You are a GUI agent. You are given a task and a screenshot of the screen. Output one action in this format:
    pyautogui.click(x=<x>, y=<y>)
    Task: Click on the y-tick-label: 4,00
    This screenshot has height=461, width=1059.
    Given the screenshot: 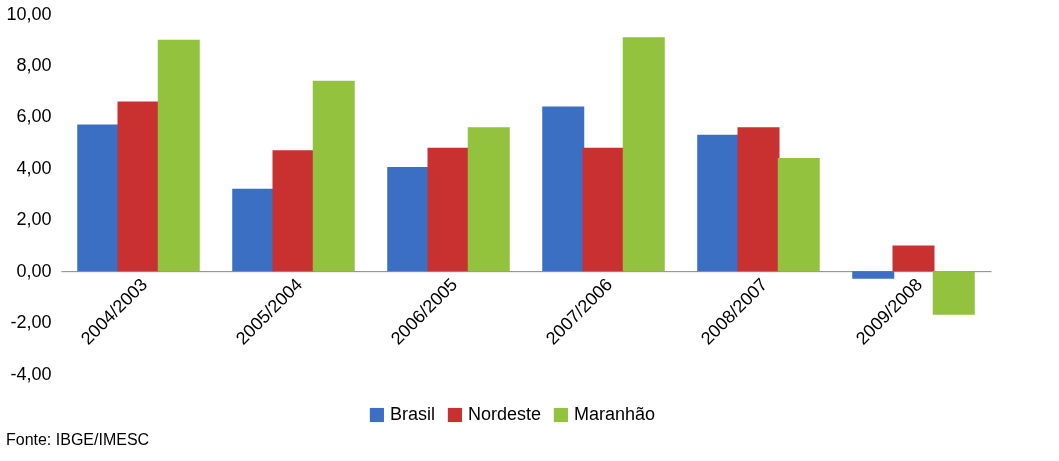 What is the action you would take?
    pyautogui.click(x=34, y=167)
    